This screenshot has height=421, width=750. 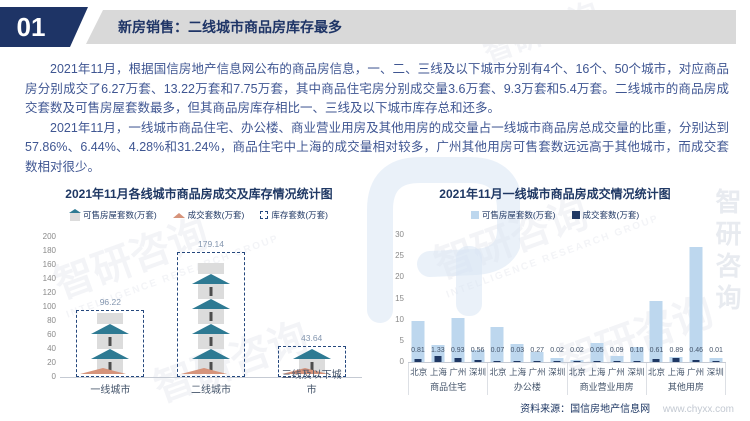 What do you see at coordinates (696, 350) in the screenshot?
I see `sold-value-label: 0.46` at bounding box center [696, 350].